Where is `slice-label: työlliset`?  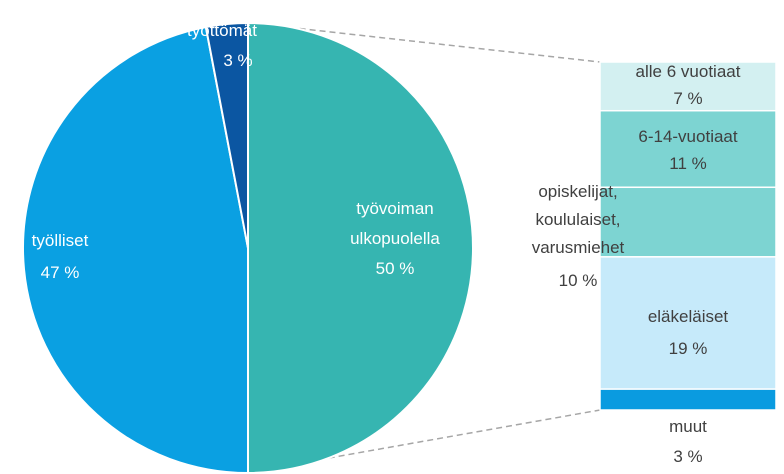 slice-label: työlliset is located at coordinates (60, 240).